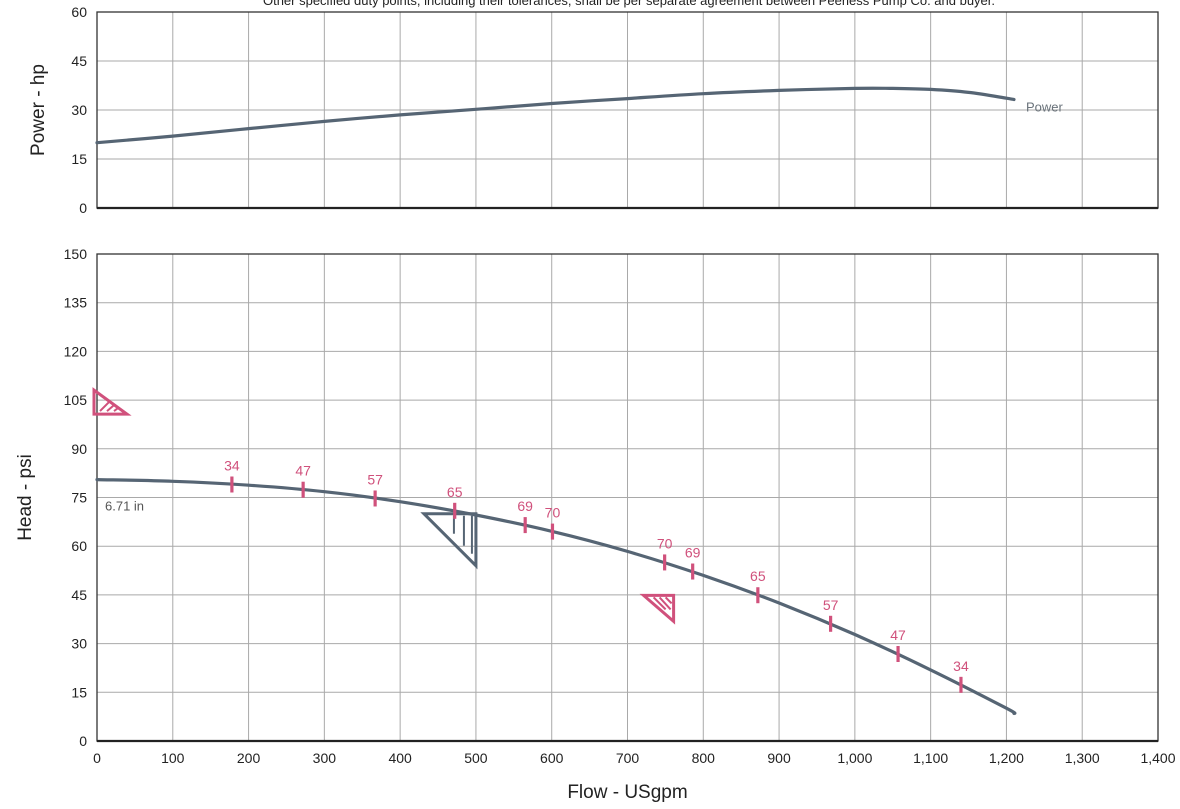 The height and width of the screenshot is (809, 1180). I want to click on head-y-axis-title: Head - psi, so click(25, 497).